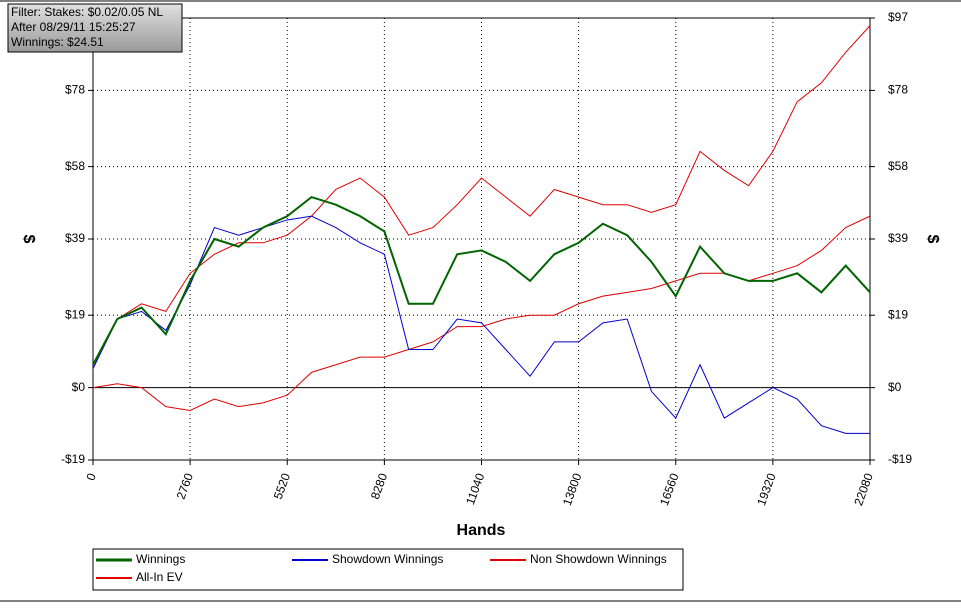 The height and width of the screenshot is (608, 961). Describe the element at coordinates (75, 238) in the screenshot. I see `y-tick-label: $39` at that location.